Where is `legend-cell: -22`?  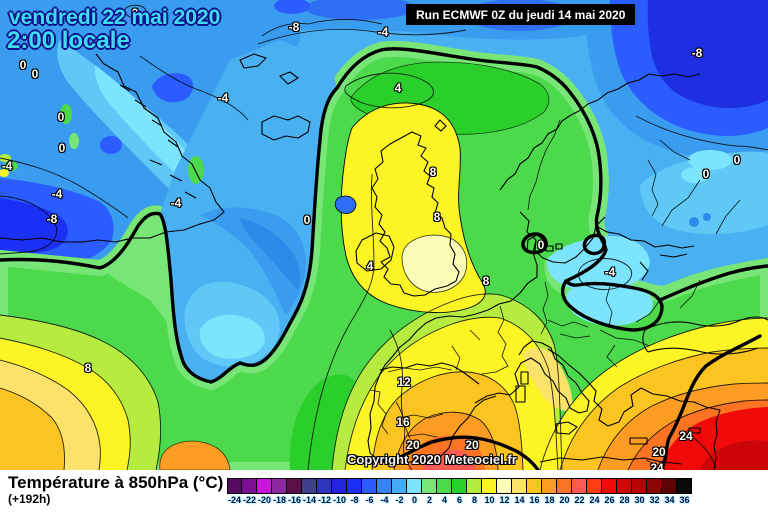
legend-cell: -22 is located at coordinates (249, 491).